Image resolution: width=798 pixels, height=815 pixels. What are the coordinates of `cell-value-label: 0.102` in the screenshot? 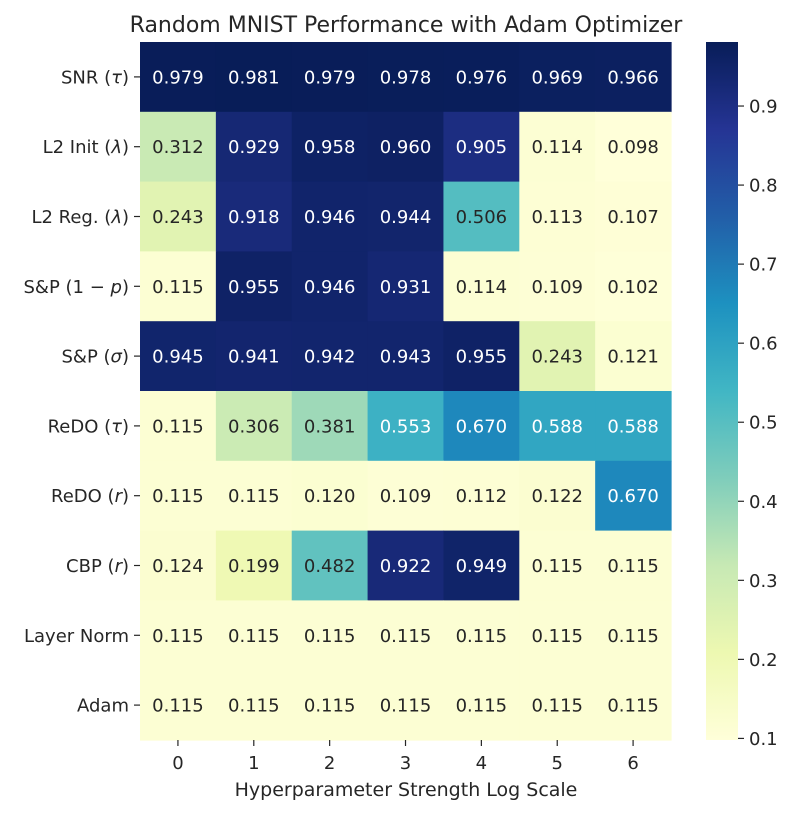 It's located at (633, 287).